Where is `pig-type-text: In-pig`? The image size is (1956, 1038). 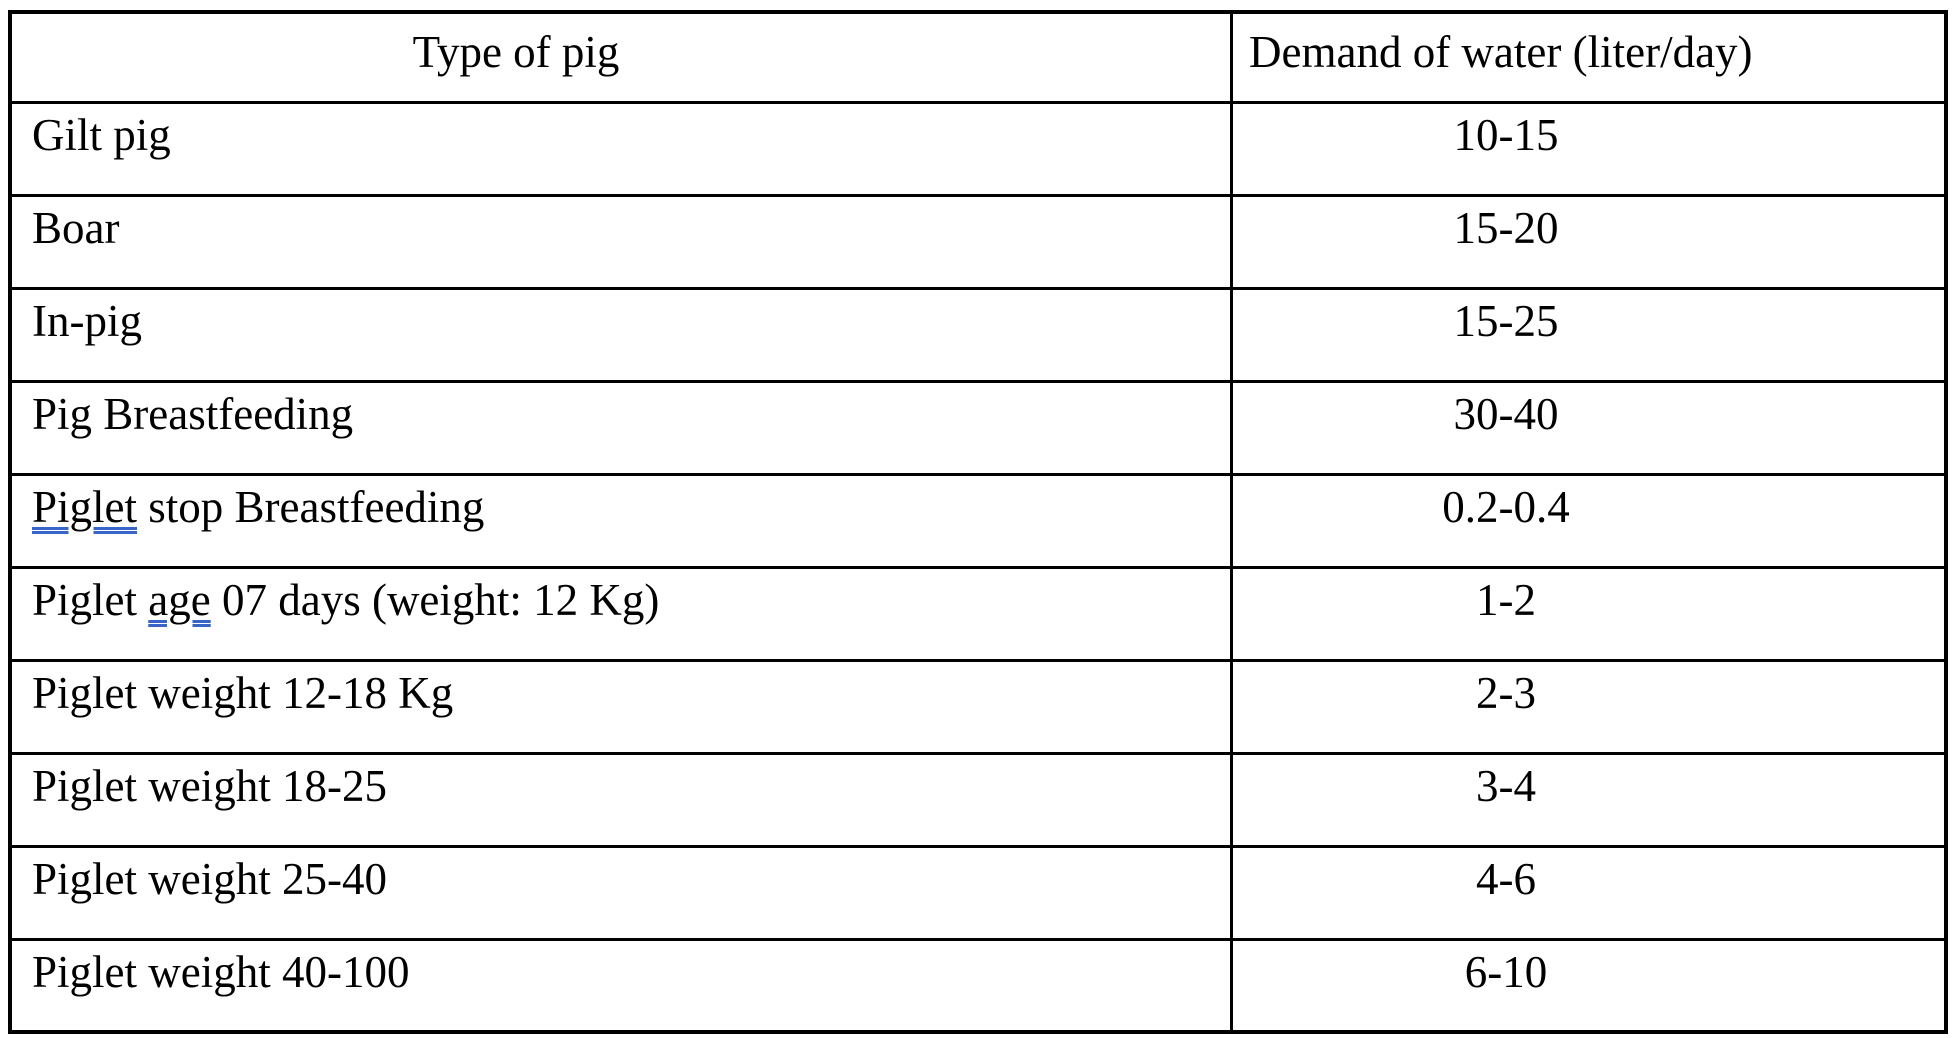 pig-type-text: In-pig is located at coordinates (87, 320).